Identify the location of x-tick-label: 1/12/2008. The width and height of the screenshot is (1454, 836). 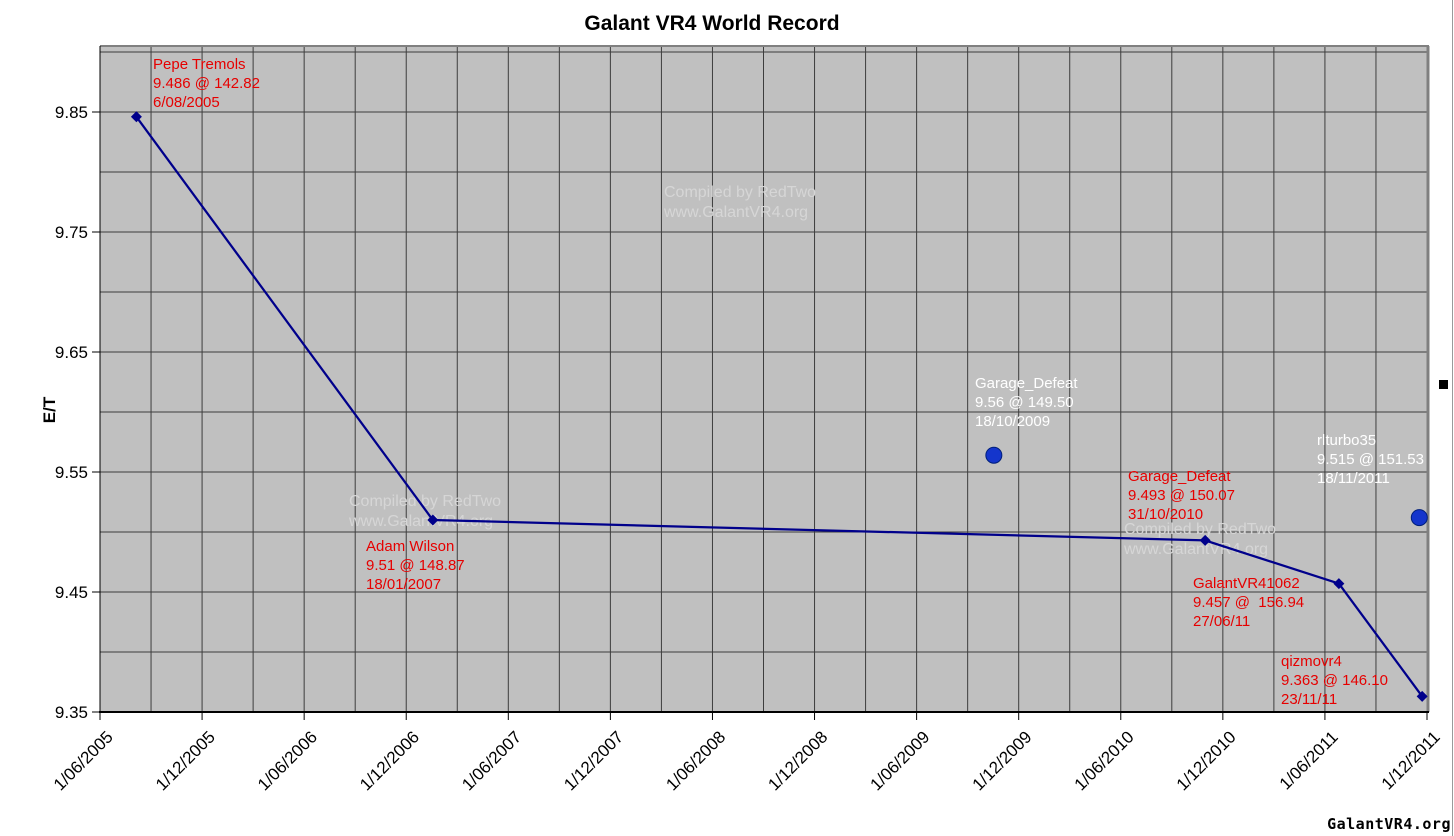
(797, 760).